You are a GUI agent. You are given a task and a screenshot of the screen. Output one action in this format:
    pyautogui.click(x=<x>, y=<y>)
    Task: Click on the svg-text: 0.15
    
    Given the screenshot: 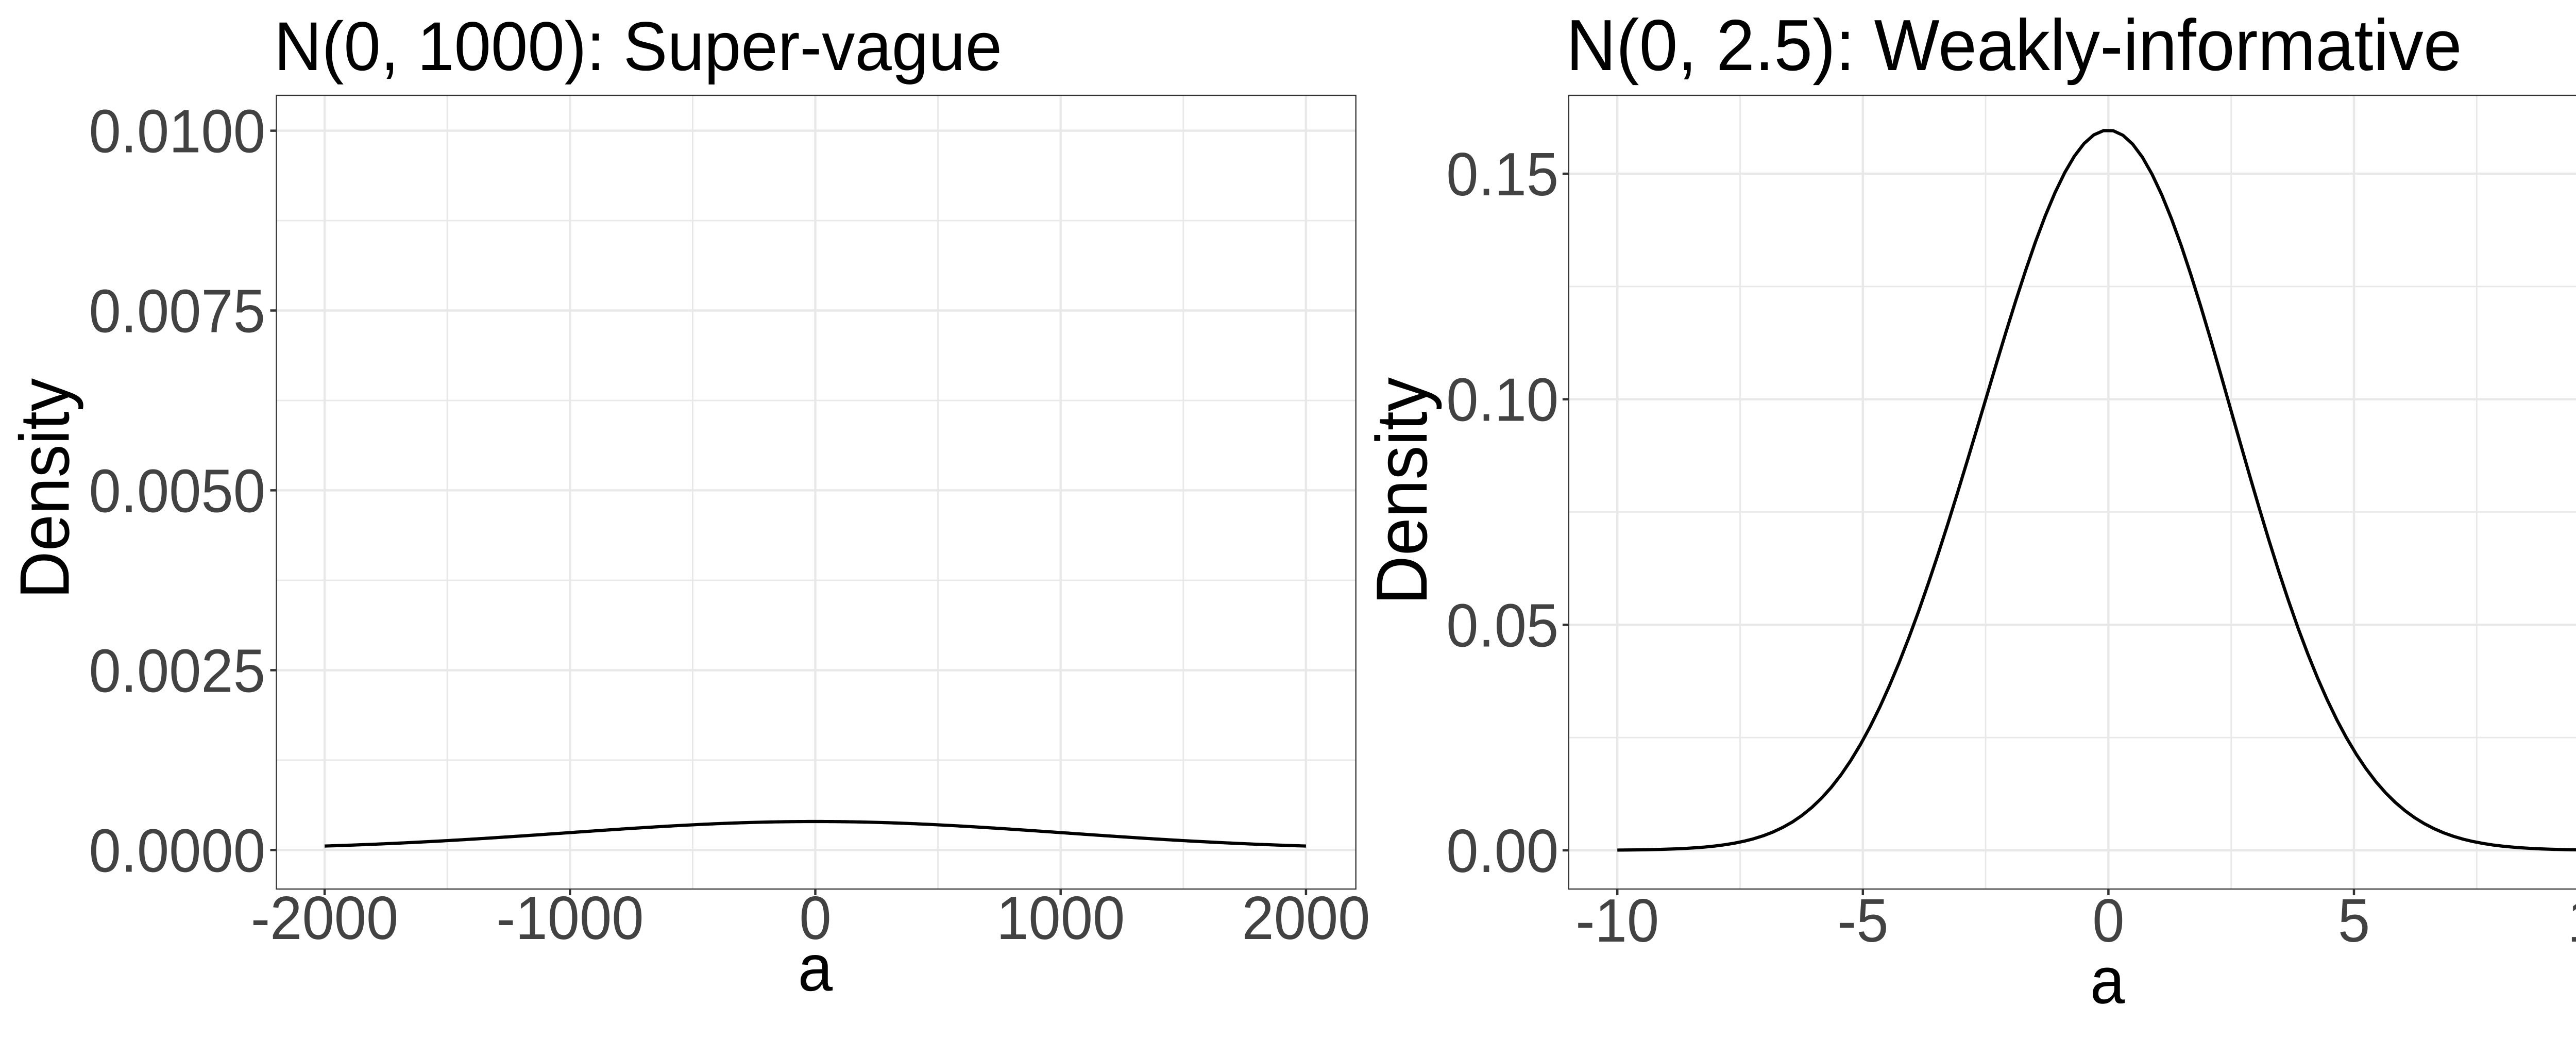 What is the action you would take?
    pyautogui.click(x=1502, y=175)
    